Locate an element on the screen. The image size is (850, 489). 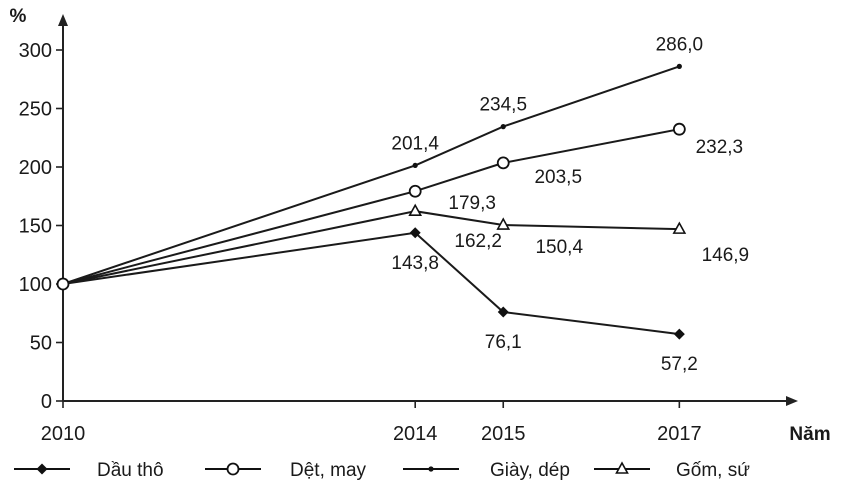
y-tick-label: 250 is located at coordinates (35, 110).